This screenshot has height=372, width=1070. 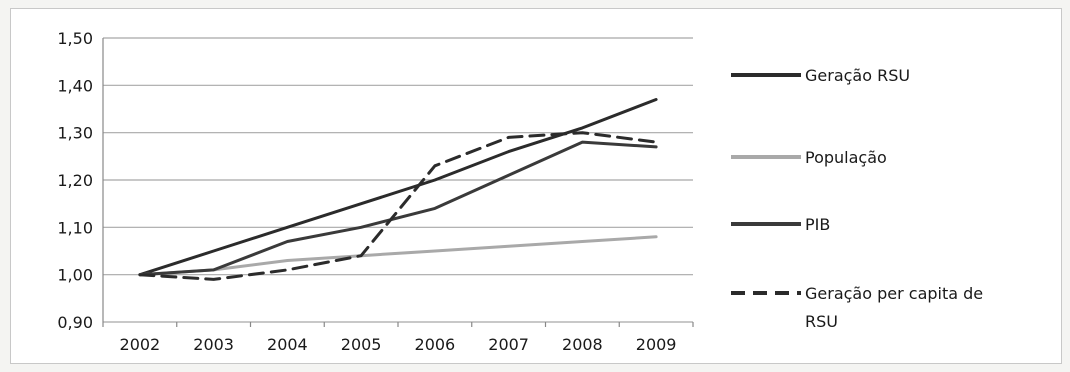 What do you see at coordinates (213, 344) in the screenshot?
I see `x-tick-label: 2003` at bounding box center [213, 344].